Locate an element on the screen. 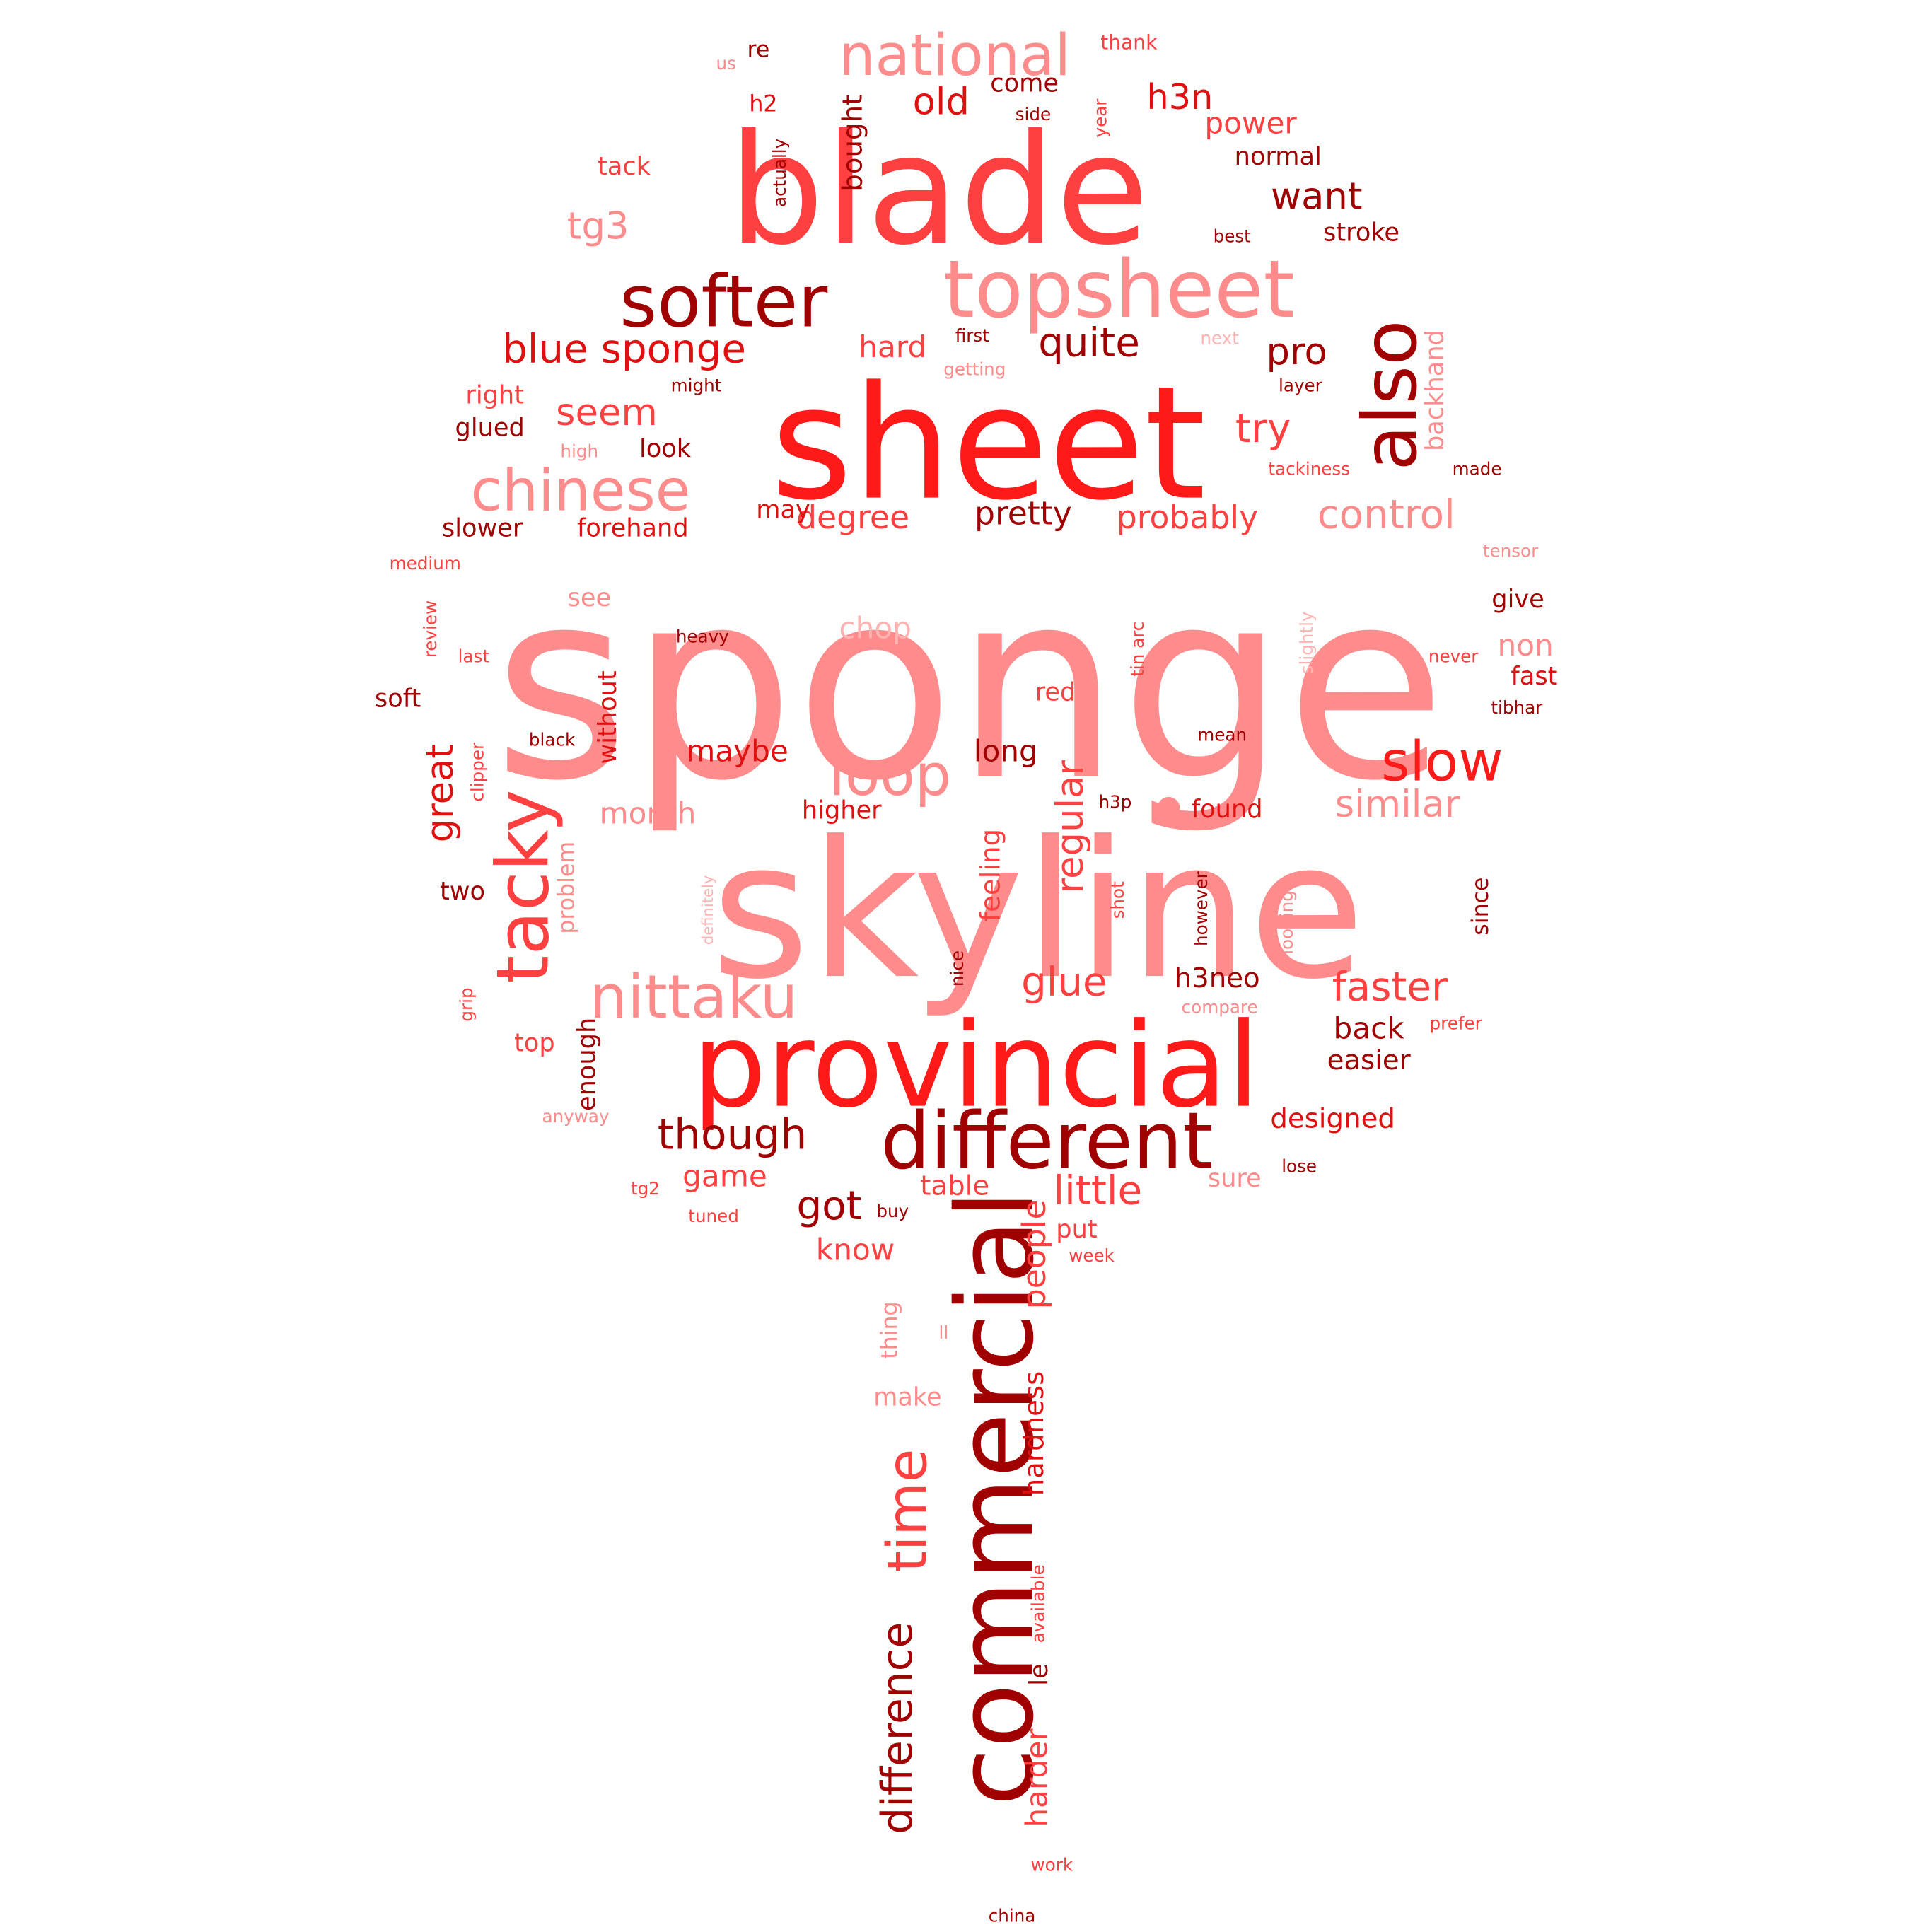 This screenshot has height=1932, width=1932. word-getting: getting is located at coordinates (974, 369).